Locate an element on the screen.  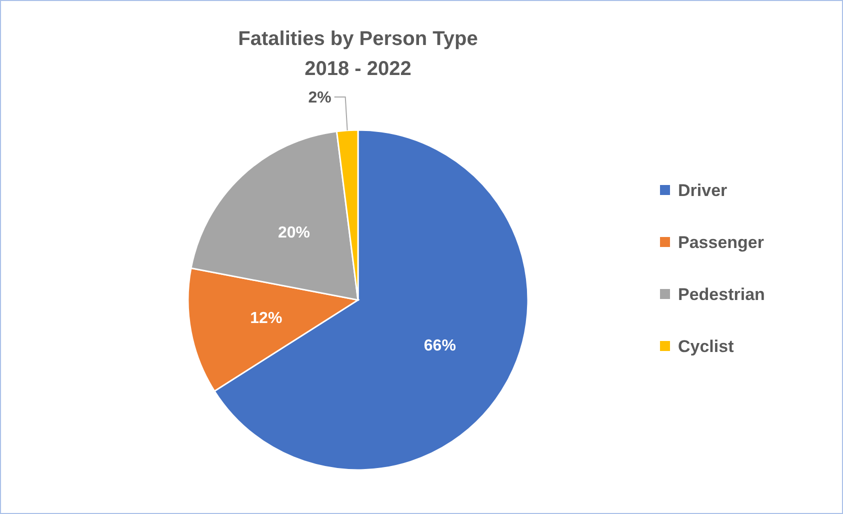
data-label: 2% is located at coordinates (320, 98).